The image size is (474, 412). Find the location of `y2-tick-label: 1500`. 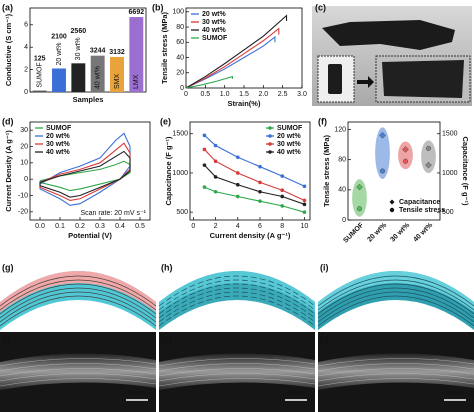

y2-tick-label: 1500 is located at coordinates (450, 134).